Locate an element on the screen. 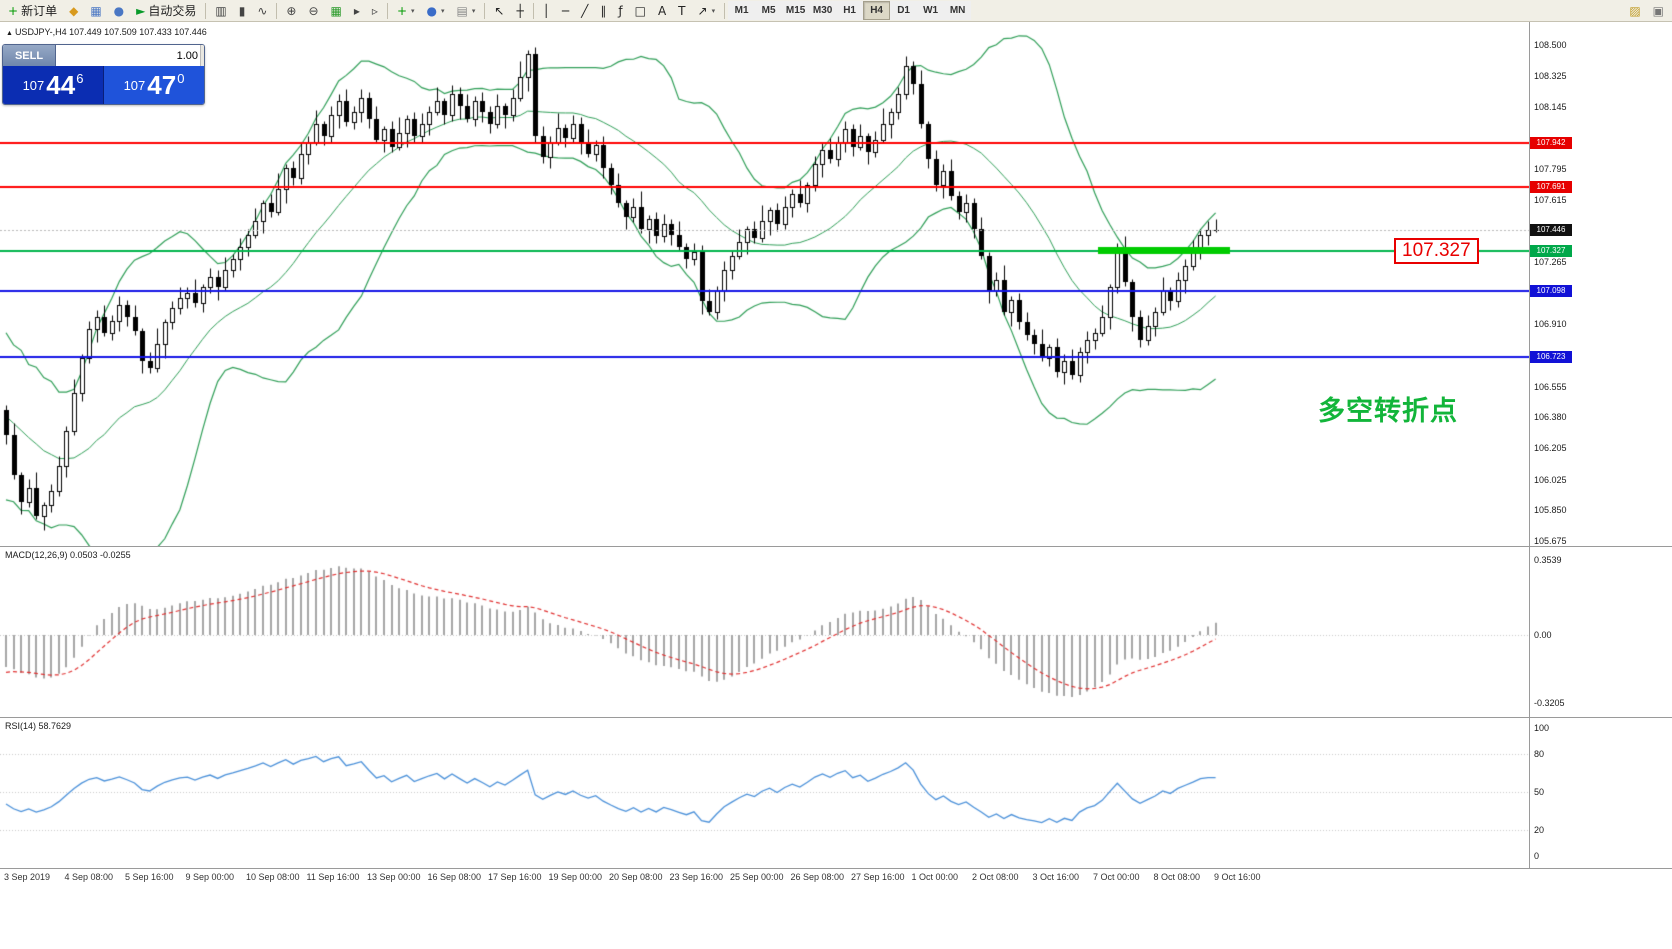  macd-axis-label: 0.3539 is located at coordinates (1548, 559).